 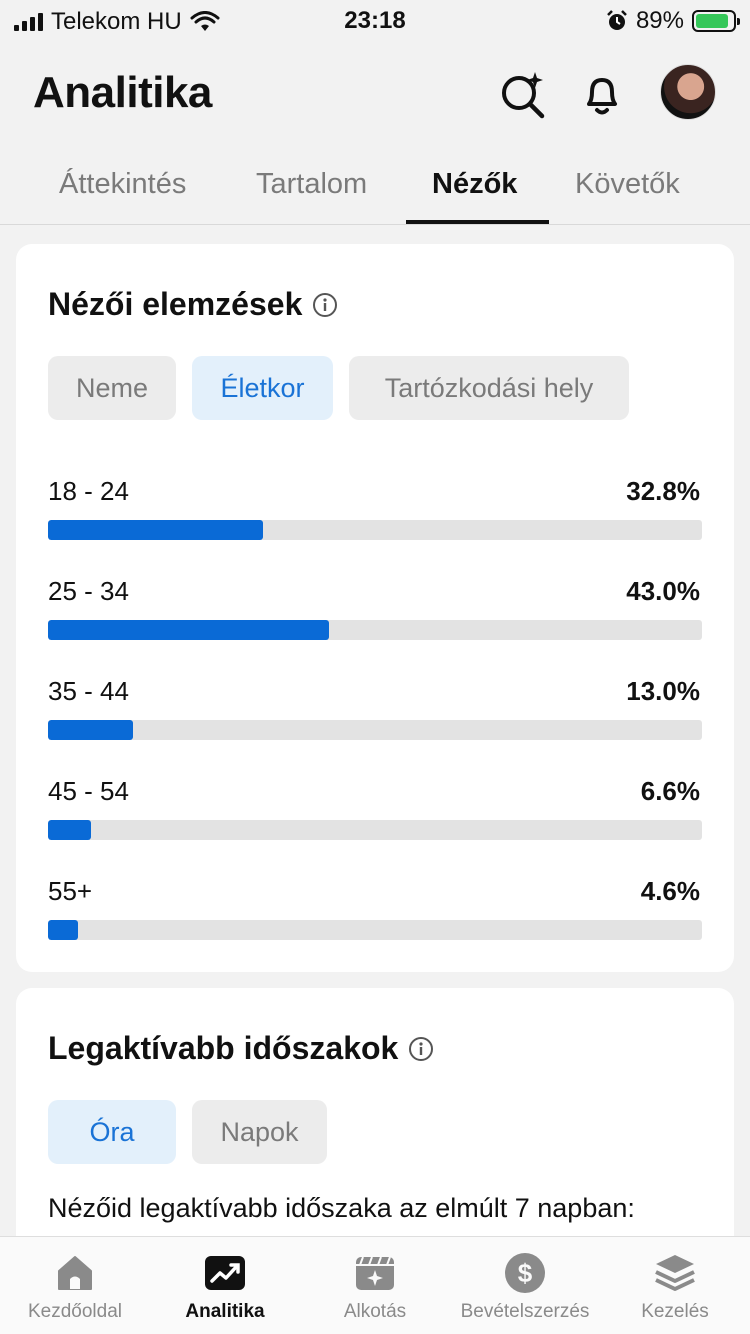 What do you see at coordinates (375, 187) in the screenshot?
I see `tab-bar: Áttekintés Tartalom Nézők Követők` at bounding box center [375, 187].